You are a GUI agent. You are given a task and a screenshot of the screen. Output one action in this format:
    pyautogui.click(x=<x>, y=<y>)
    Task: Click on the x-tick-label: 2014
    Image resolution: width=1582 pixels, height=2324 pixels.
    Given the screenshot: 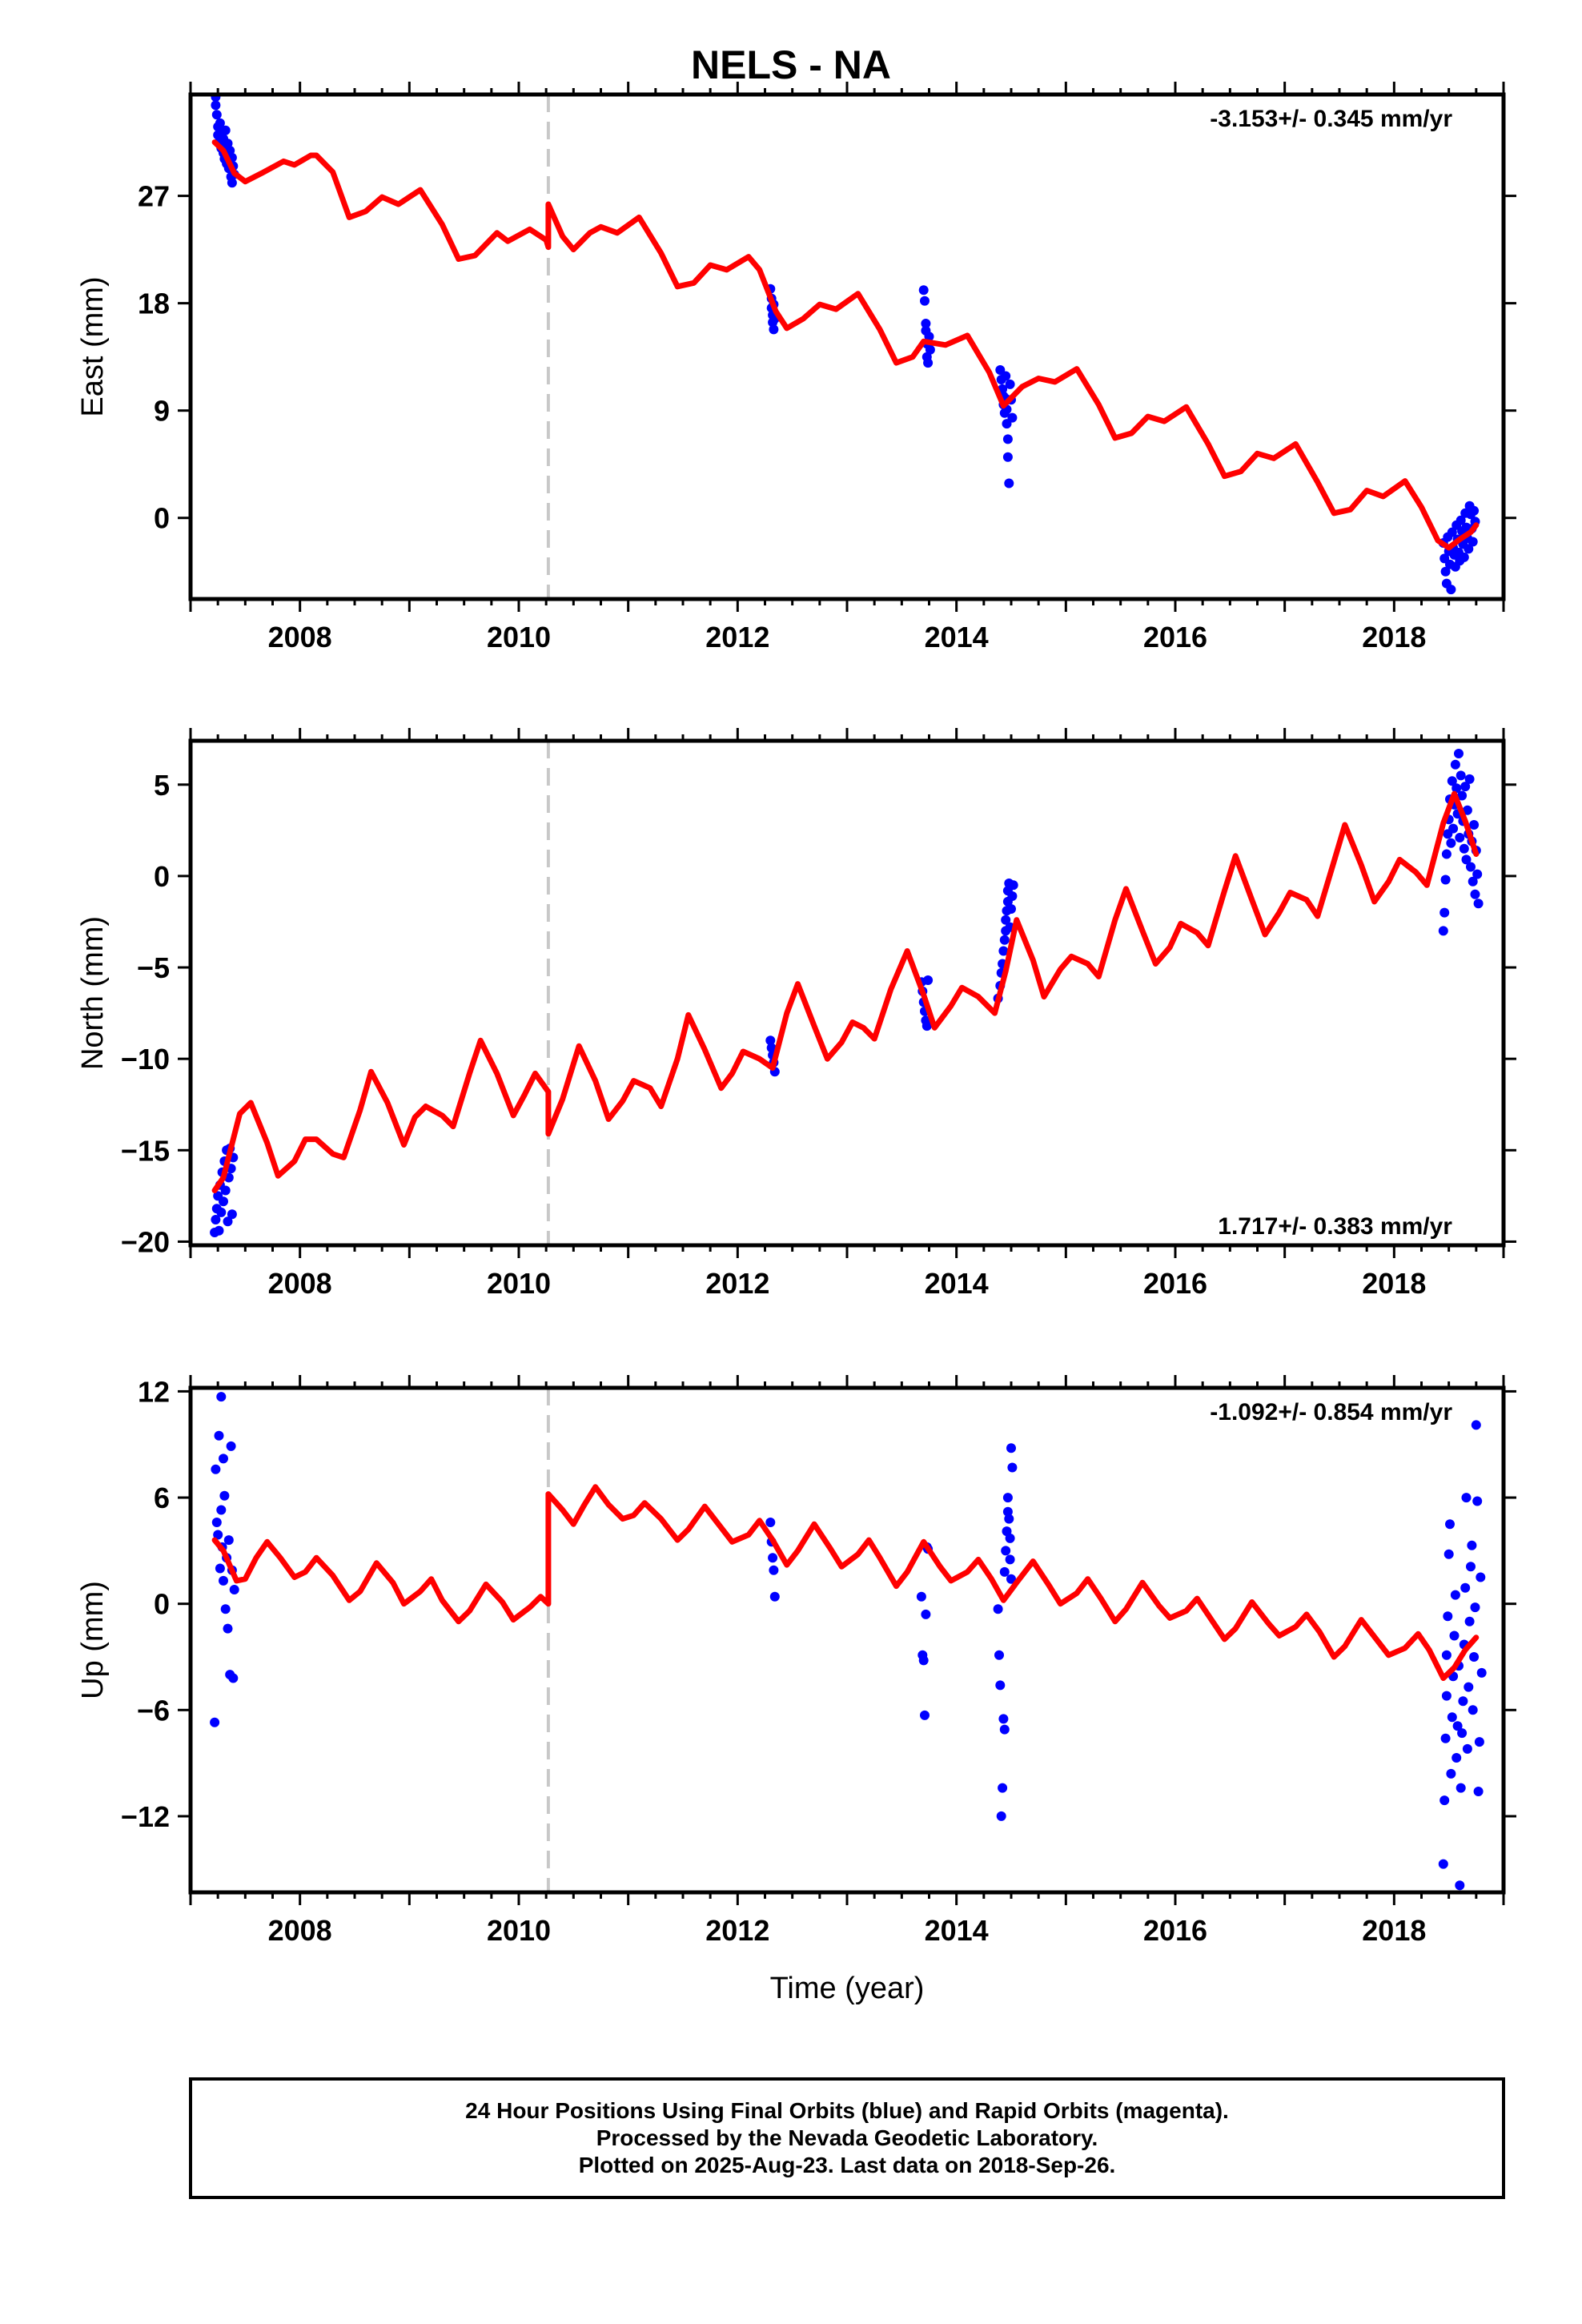 What is the action you would take?
    pyautogui.click(x=957, y=1930)
    